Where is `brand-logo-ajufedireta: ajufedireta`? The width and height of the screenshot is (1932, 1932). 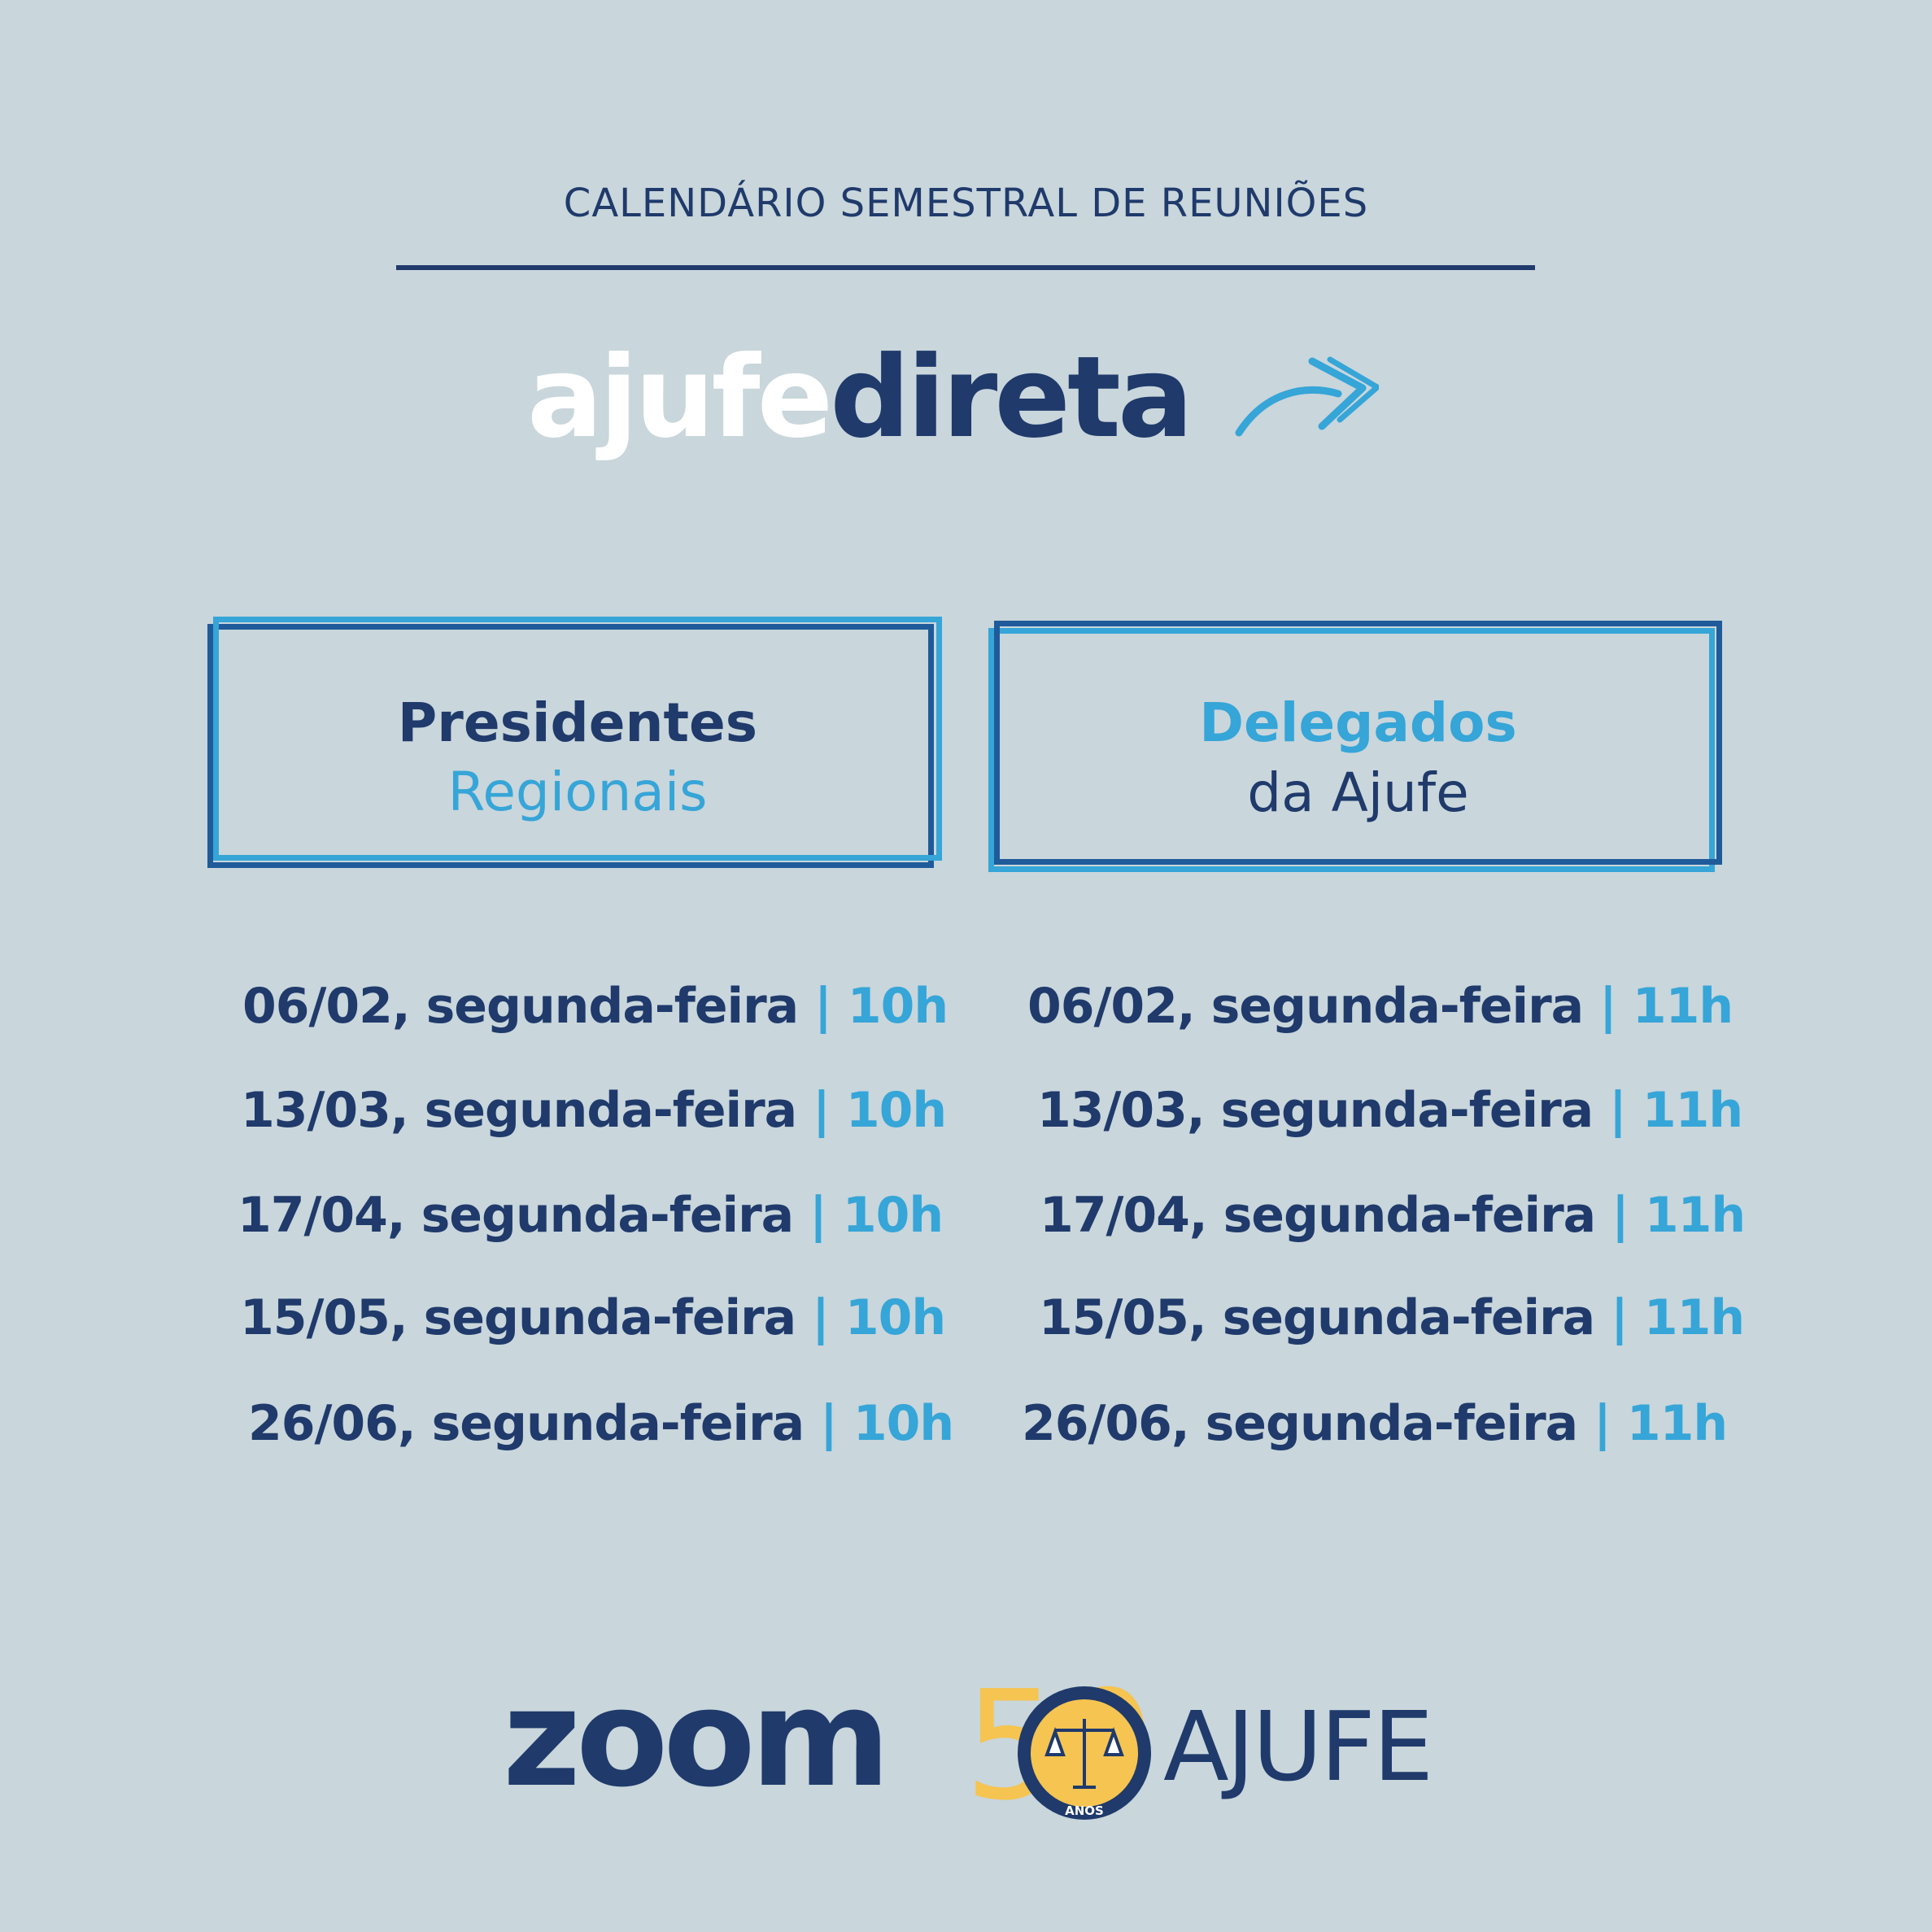
brand-logo-ajufedireta: ajufedireta is located at coordinates (966, 398).